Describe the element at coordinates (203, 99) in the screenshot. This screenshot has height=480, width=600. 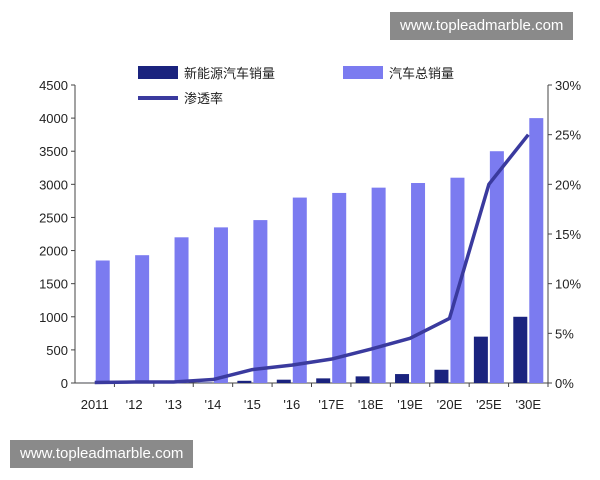
I see `legend-label-penetration: 渗透率` at that location.